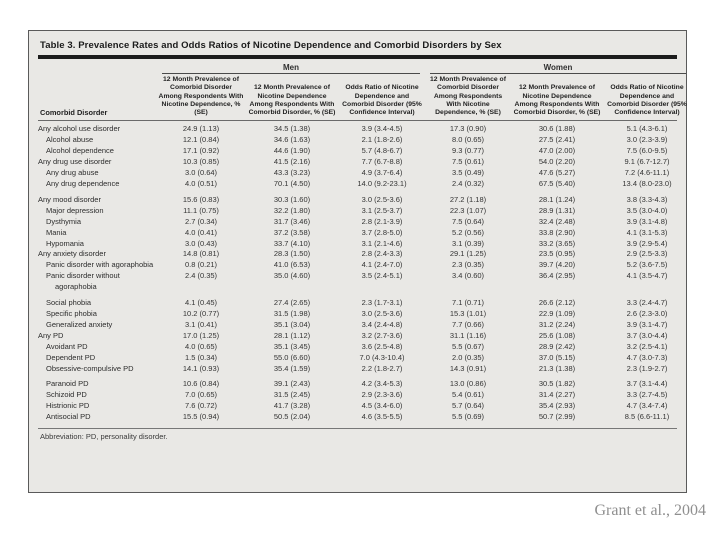  Describe the element at coordinates (557, 199) in the screenshot. I see `cell-women-prev-nicotine: 28.1 (1.24)` at that location.